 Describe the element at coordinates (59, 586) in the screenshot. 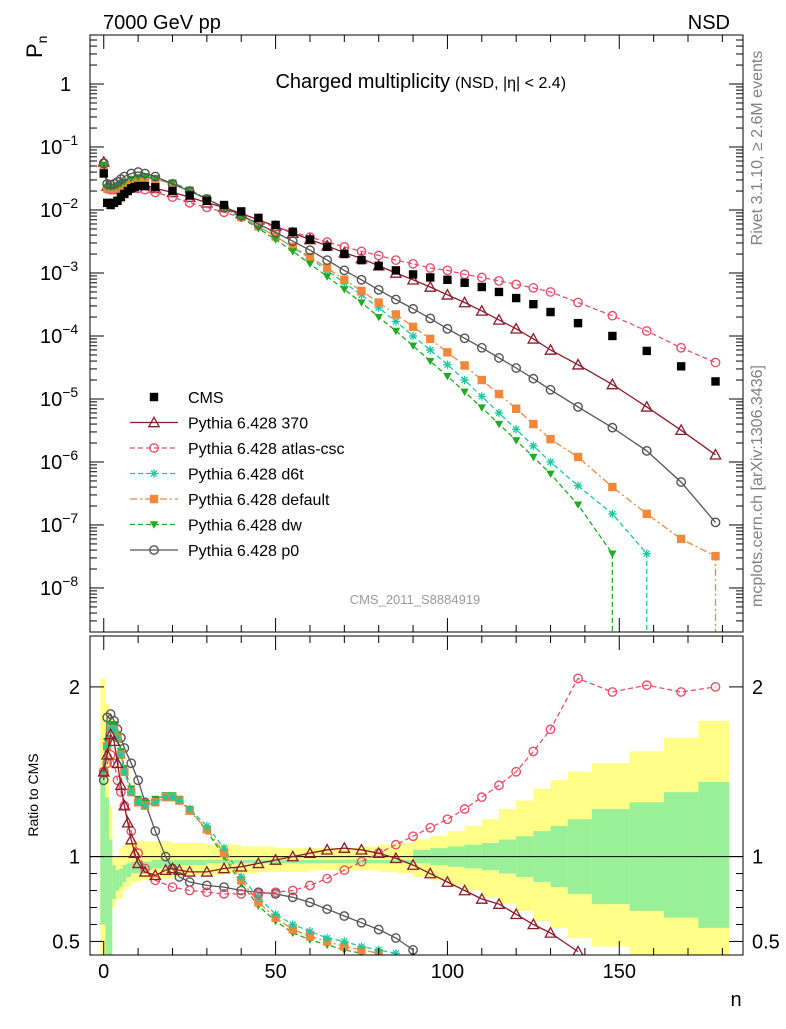

I see `y-tick-label: 10−8` at that location.